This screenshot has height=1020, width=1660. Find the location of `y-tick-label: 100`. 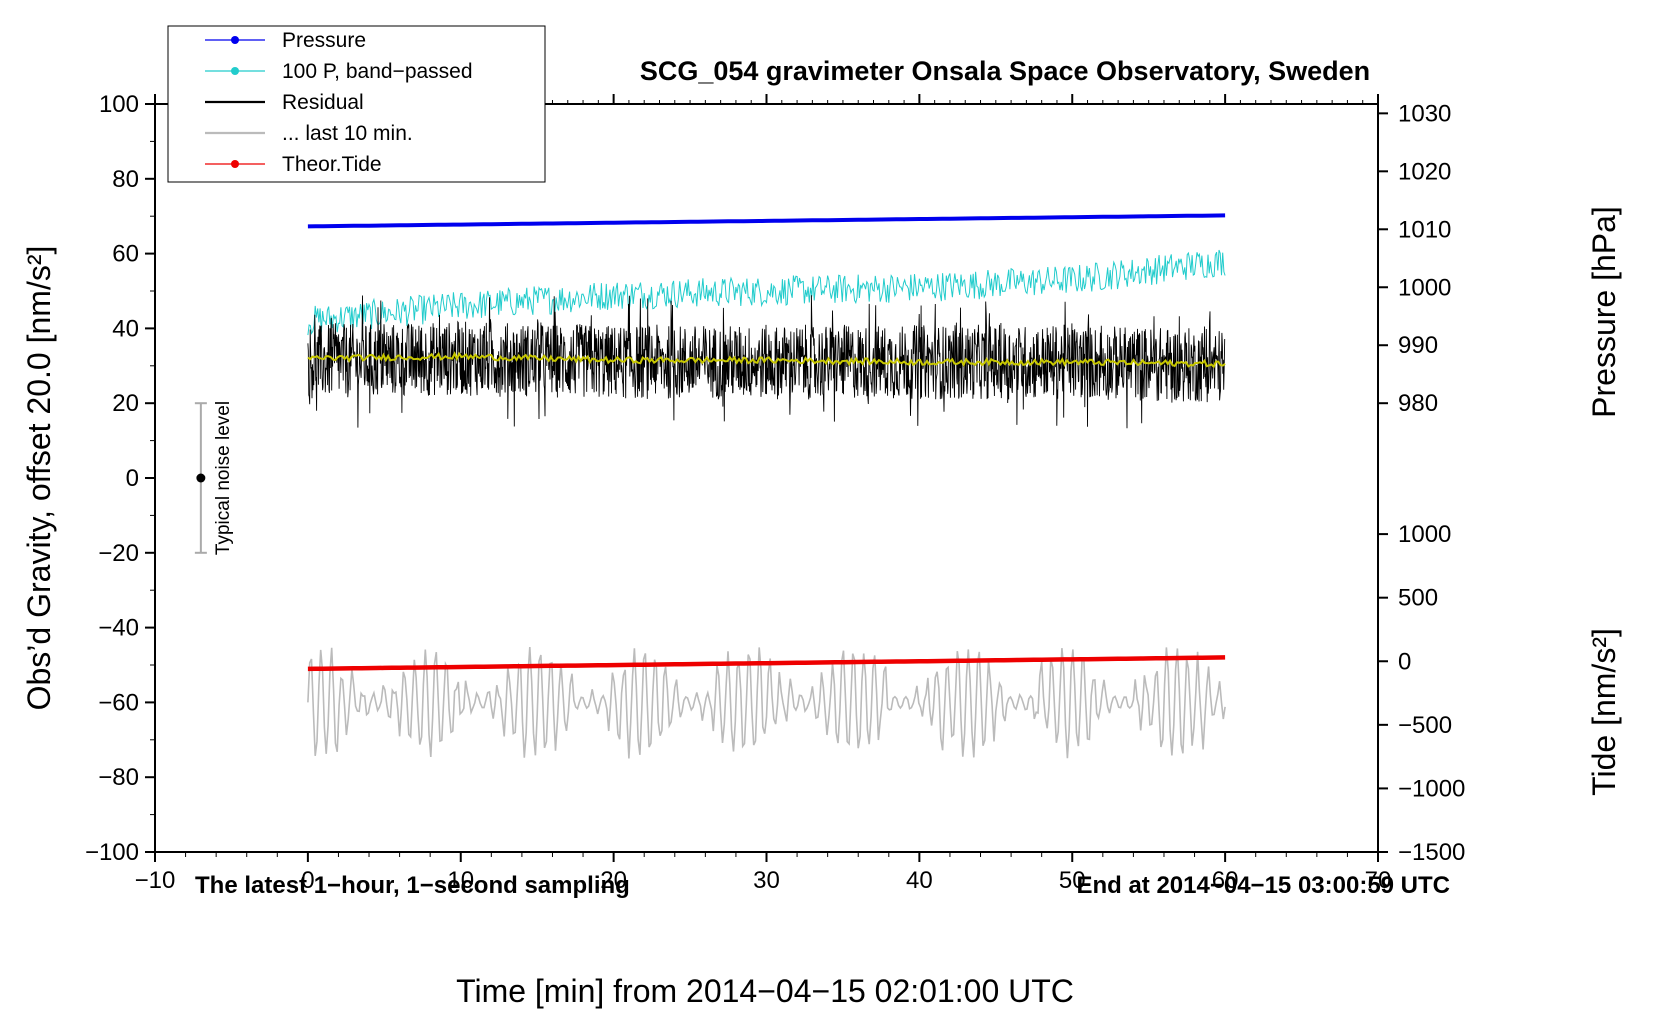

y-tick-label: 100 is located at coordinates (119, 104).